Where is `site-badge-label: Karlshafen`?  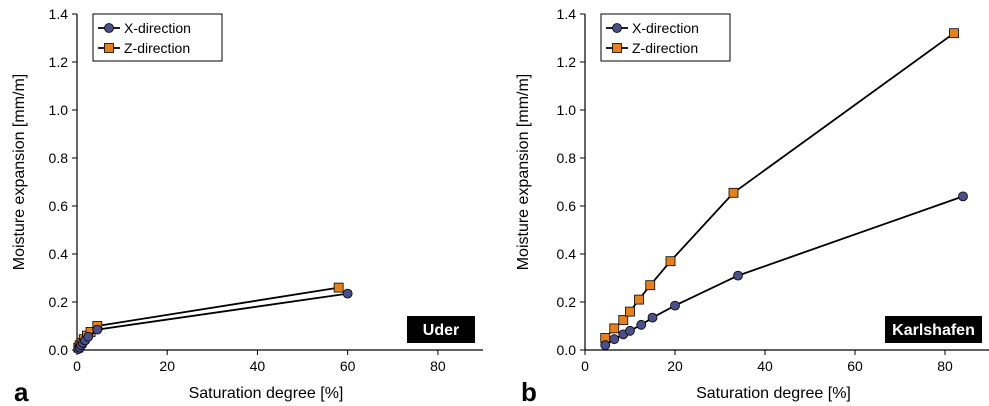 site-badge-label: Karlshafen is located at coordinates (933, 330).